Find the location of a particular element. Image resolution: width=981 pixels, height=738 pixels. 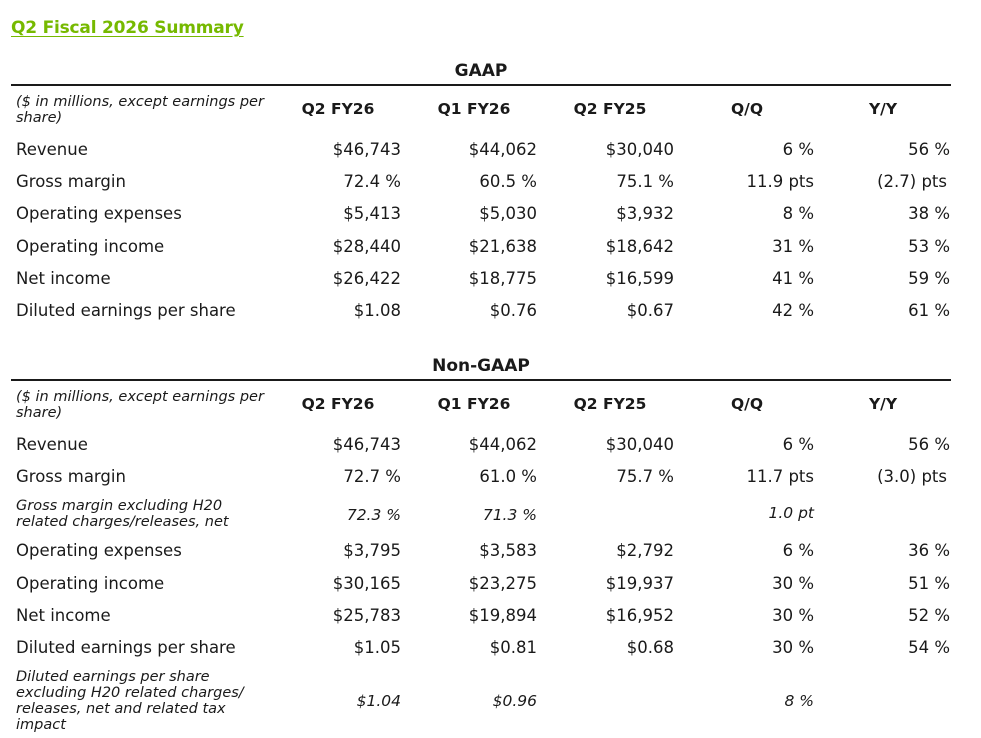

section-heading-gaap: GAAP is located at coordinates (481, 71).